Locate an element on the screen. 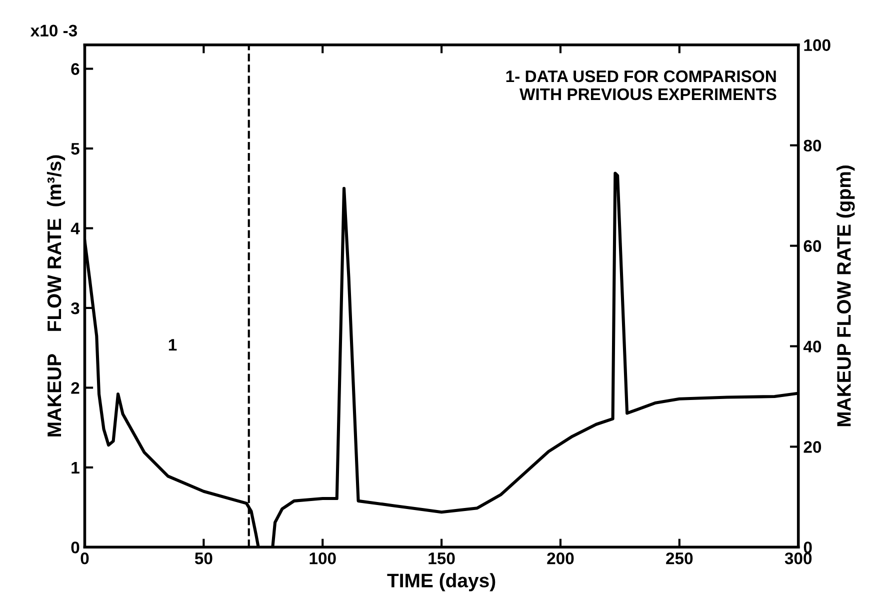 The width and height of the screenshot is (892, 598). y-tick-label: 6 is located at coordinates (75, 69).